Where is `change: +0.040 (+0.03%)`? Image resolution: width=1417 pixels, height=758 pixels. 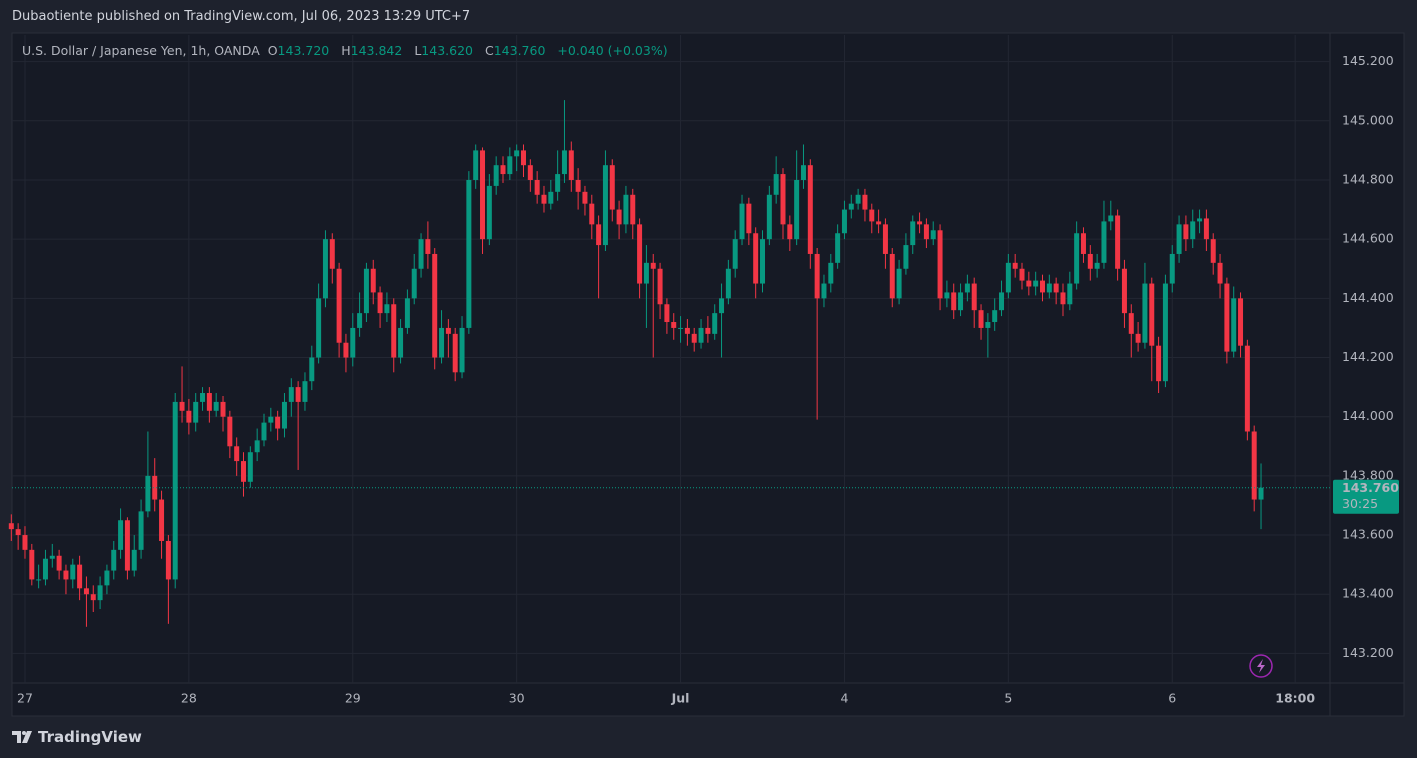
change: +0.040 (+0.03%) is located at coordinates (612, 50).